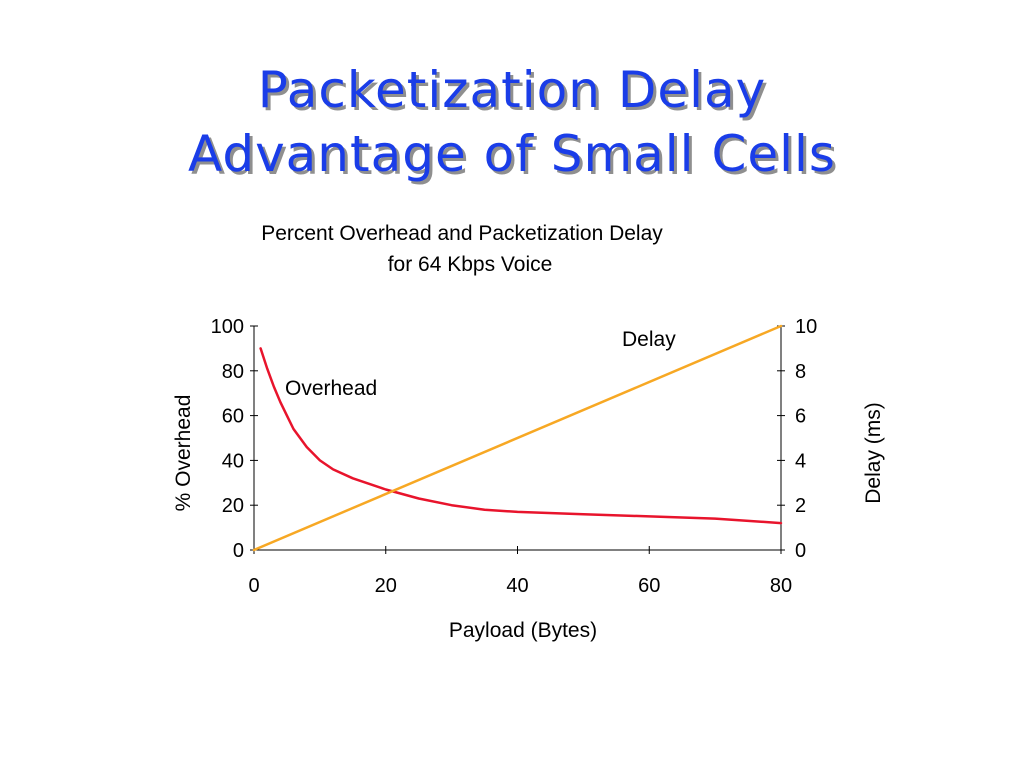 Image resolution: width=1024 pixels, height=768 pixels. I want to click on x-tick-label: 60, so click(649, 586).